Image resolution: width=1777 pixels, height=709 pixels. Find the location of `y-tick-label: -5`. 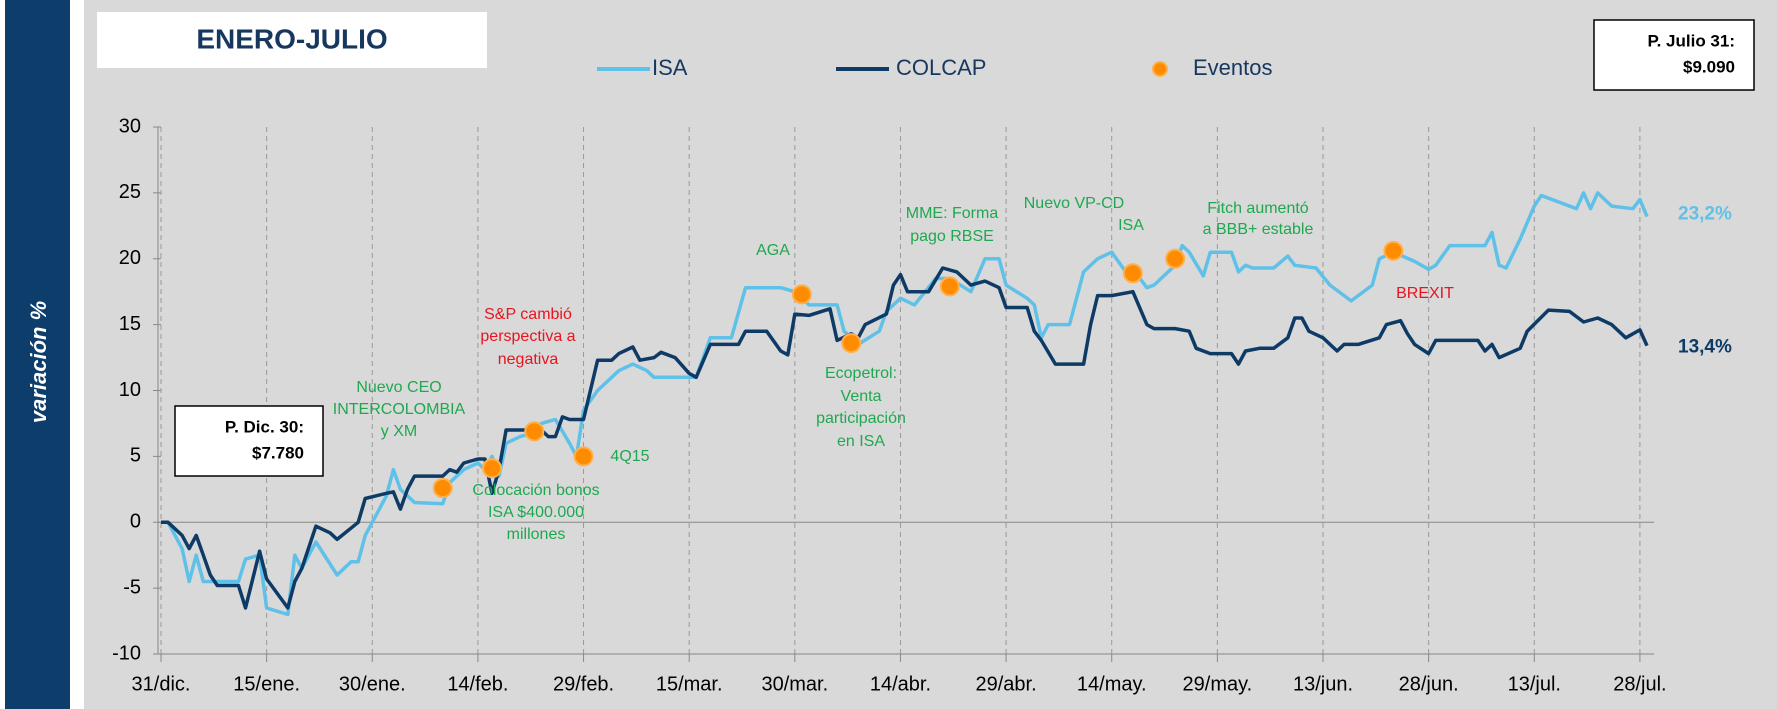

y-tick-label: -5 is located at coordinates (132, 587).